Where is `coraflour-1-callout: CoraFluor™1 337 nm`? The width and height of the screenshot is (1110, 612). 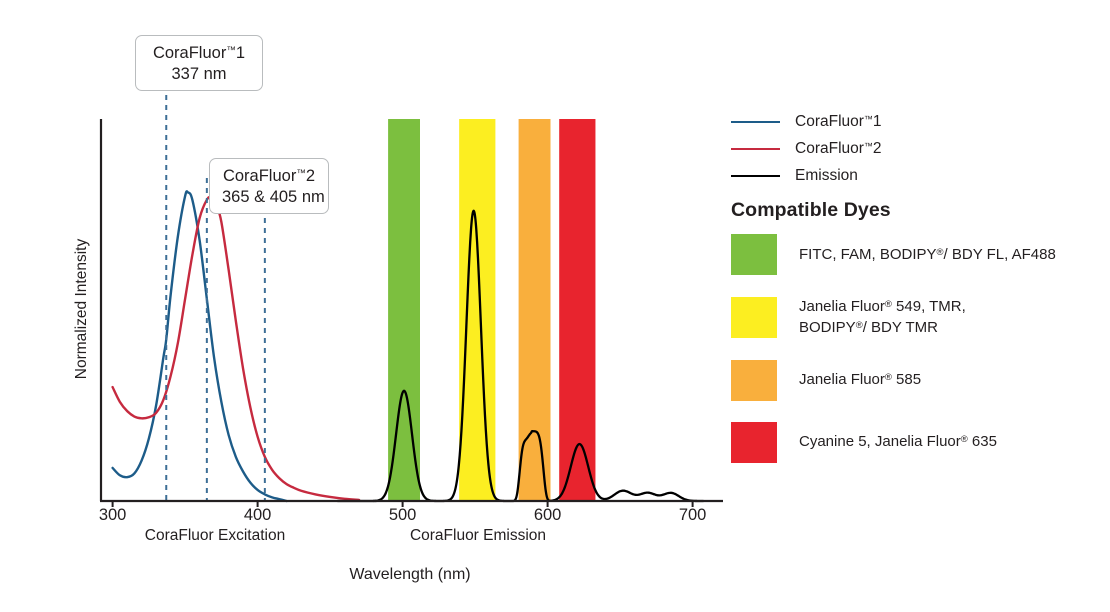 coraflour-1-callout: CoraFluor™1 337 nm is located at coordinates (199, 63).